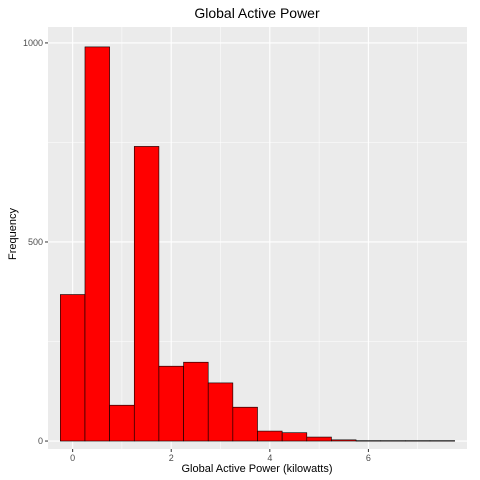 This screenshot has width=480, height=480. Describe the element at coordinates (220, 456) in the screenshot. I see `x-axis: 0 2 4 6` at that location.